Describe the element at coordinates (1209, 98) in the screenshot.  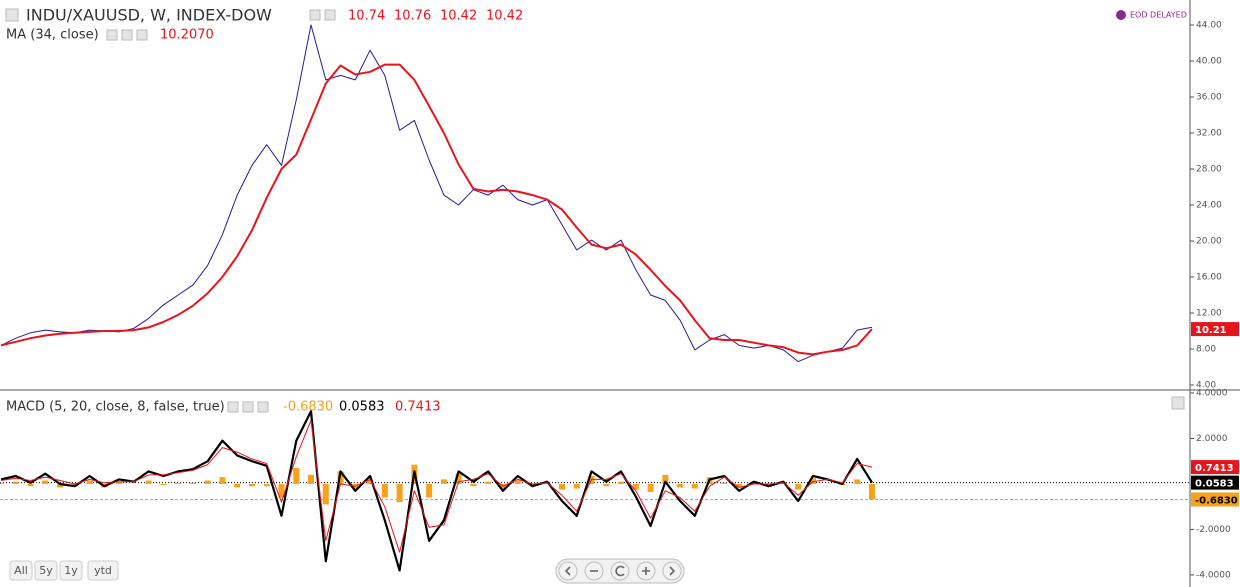
I see `y-tick-label: 36.00` at that location.